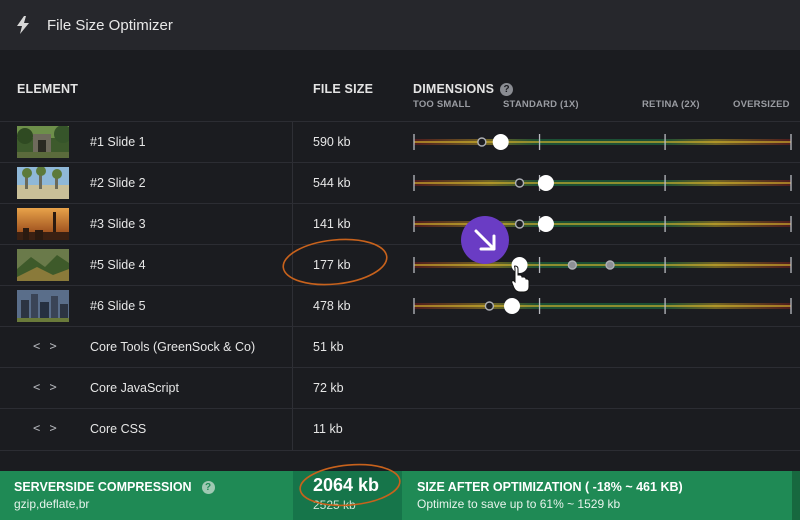 The image size is (800, 520). I want to click on column-header-dimensions: DIMENSIONS?, so click(463, 89).